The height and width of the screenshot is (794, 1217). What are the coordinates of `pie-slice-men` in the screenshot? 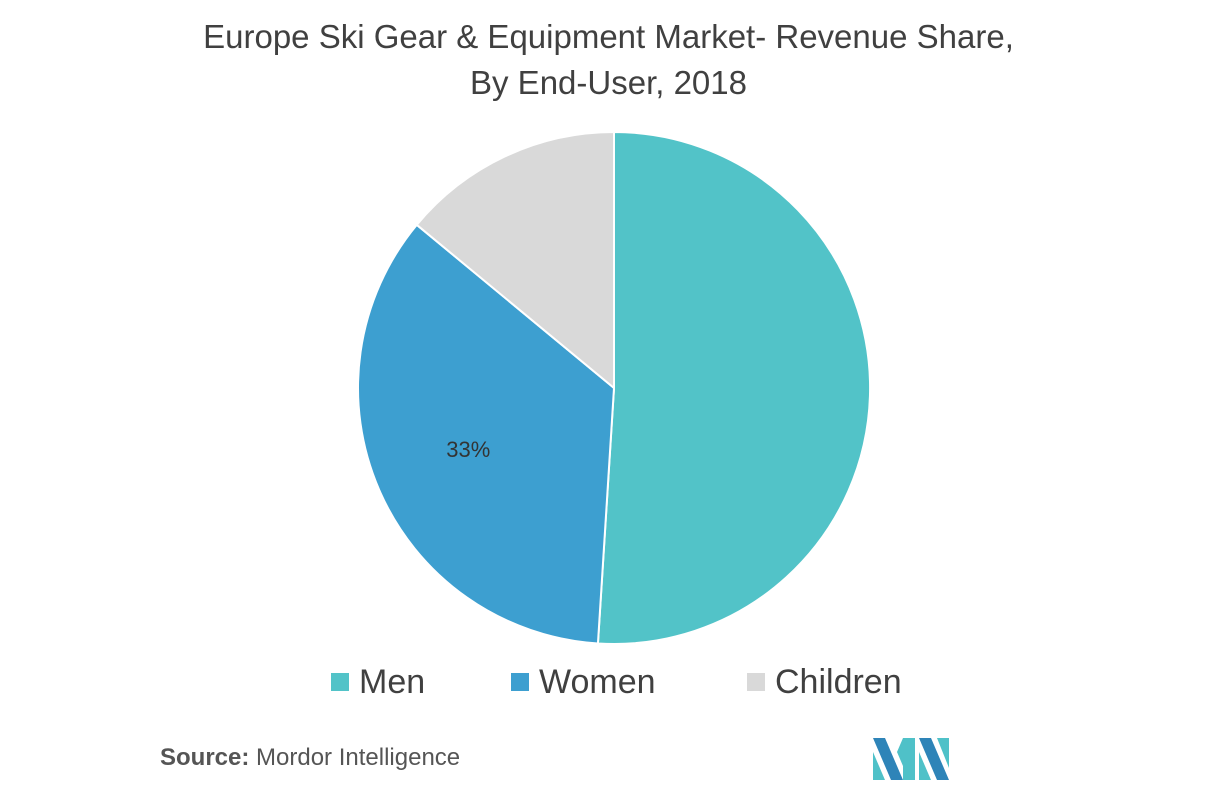 It's located at (734, 387).